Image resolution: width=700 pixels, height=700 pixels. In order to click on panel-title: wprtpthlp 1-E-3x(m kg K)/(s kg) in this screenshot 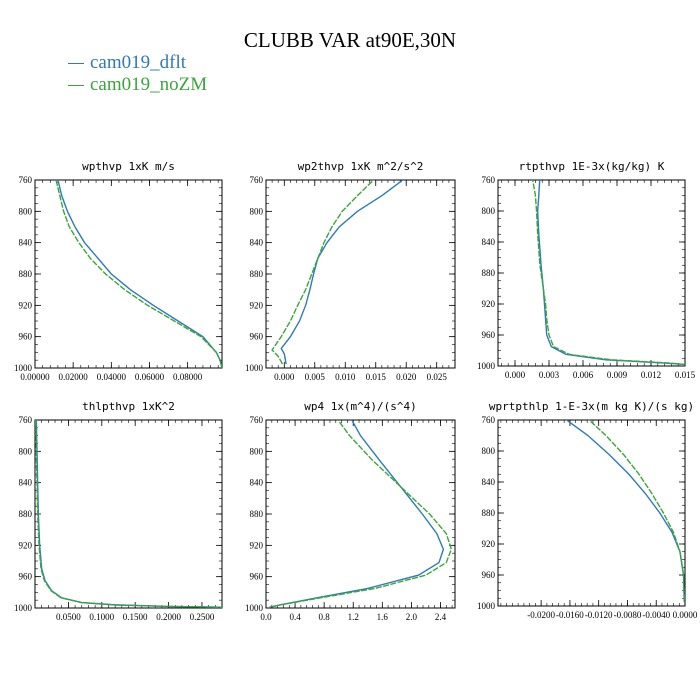, I will do `click(591, 406)`.